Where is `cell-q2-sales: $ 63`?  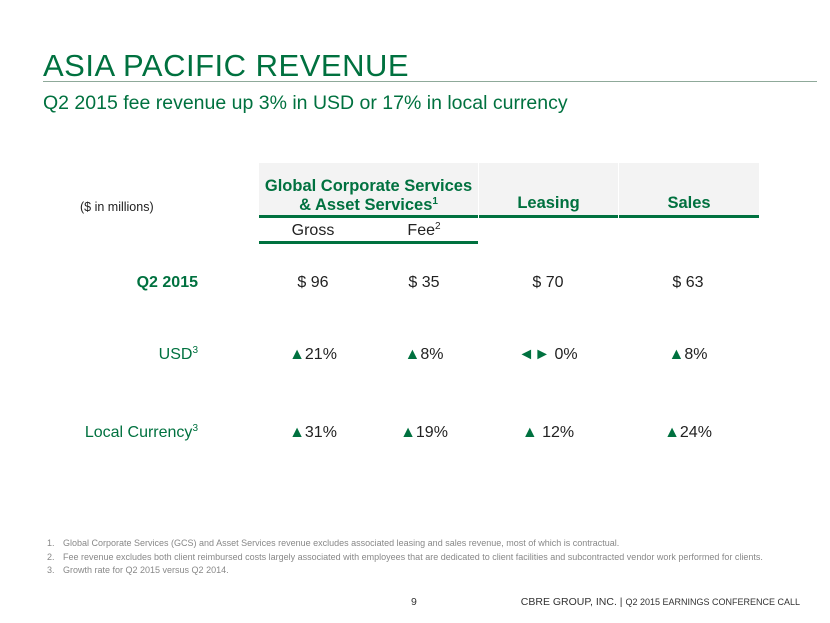 cell-q2-sales: $ 63 is located at coordinates (688, 282).